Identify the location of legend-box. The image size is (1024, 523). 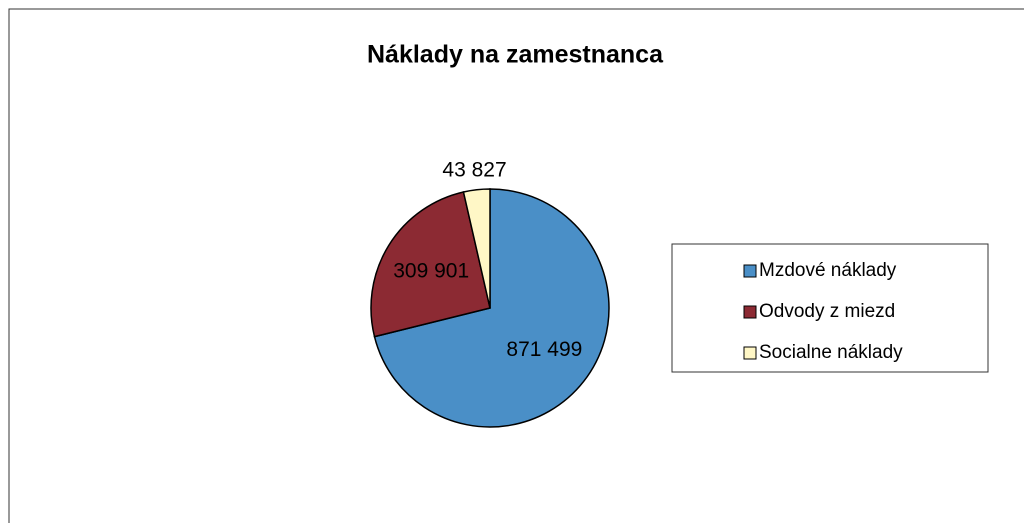
(830, 308).